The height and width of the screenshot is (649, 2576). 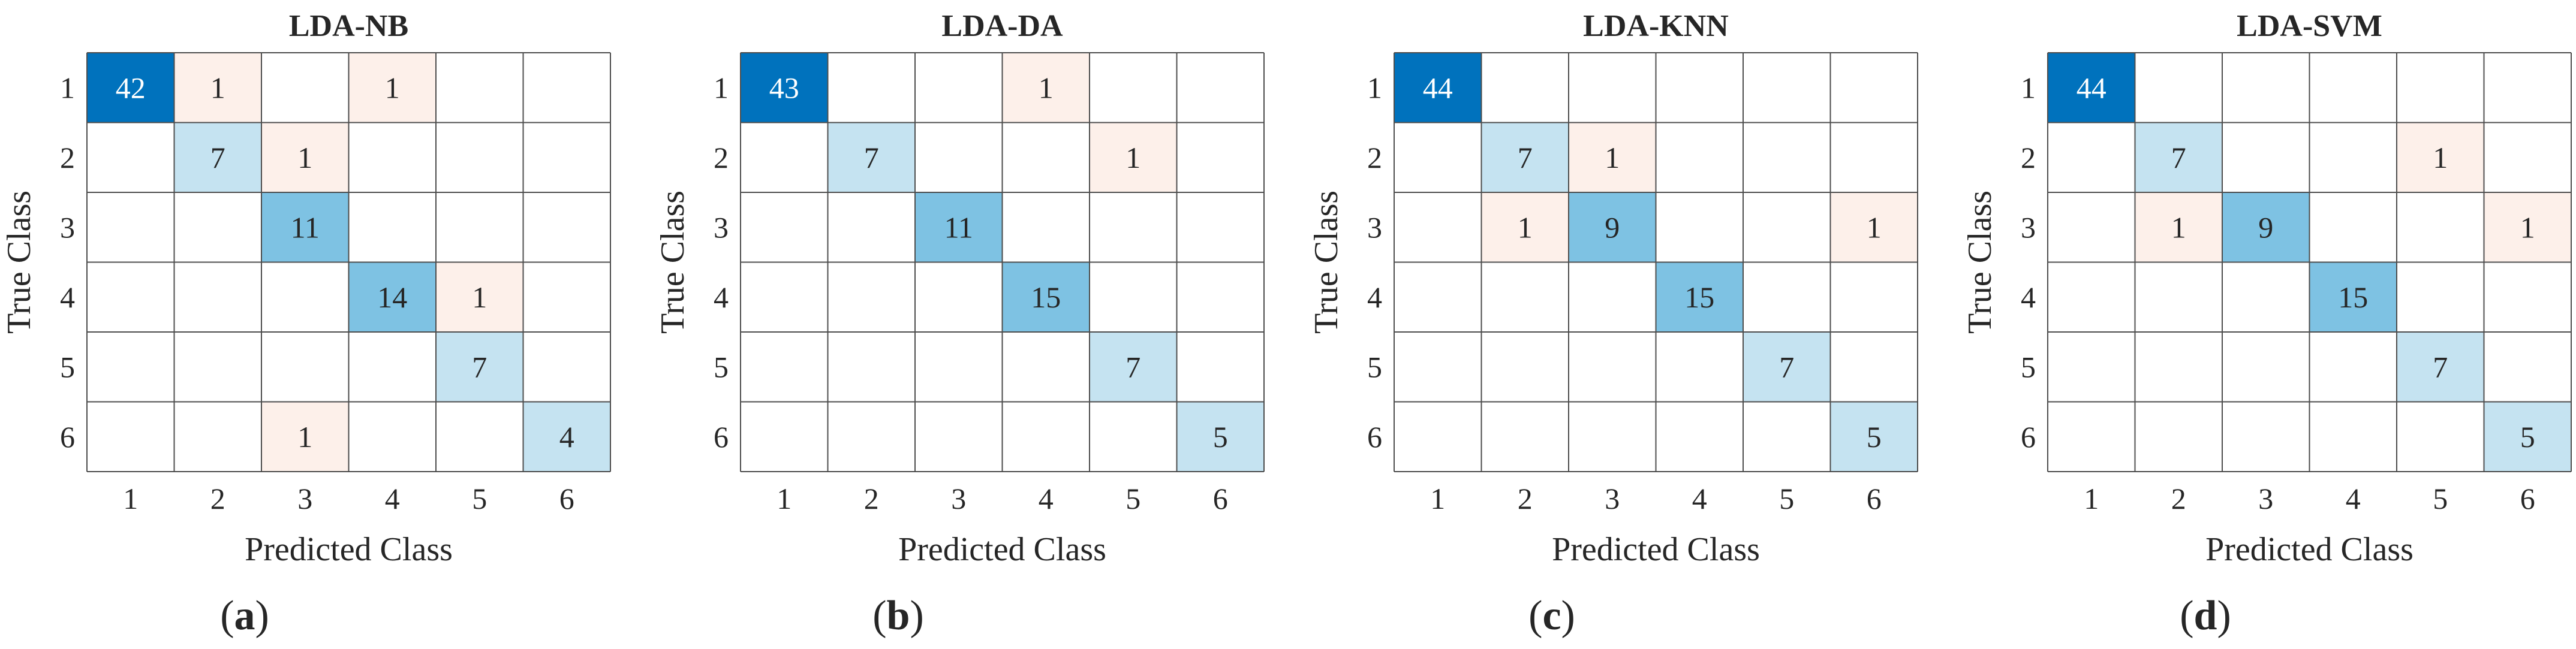 What do you see at coordinates (244, 616) in the screenshot?
I see `caption-letter: a` at bounding box center [244, 616].